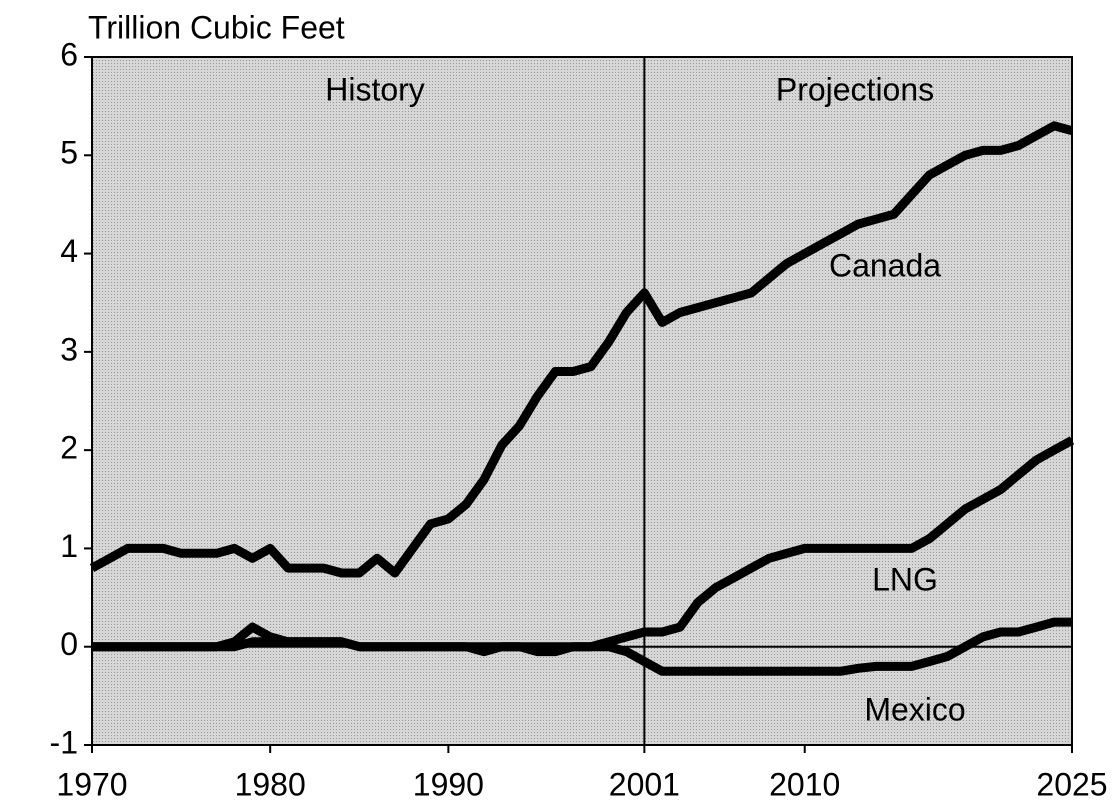 The width and height of the screenshot is (1113, 807). I want to click on y-tick-label: 6, so click(69, 54).